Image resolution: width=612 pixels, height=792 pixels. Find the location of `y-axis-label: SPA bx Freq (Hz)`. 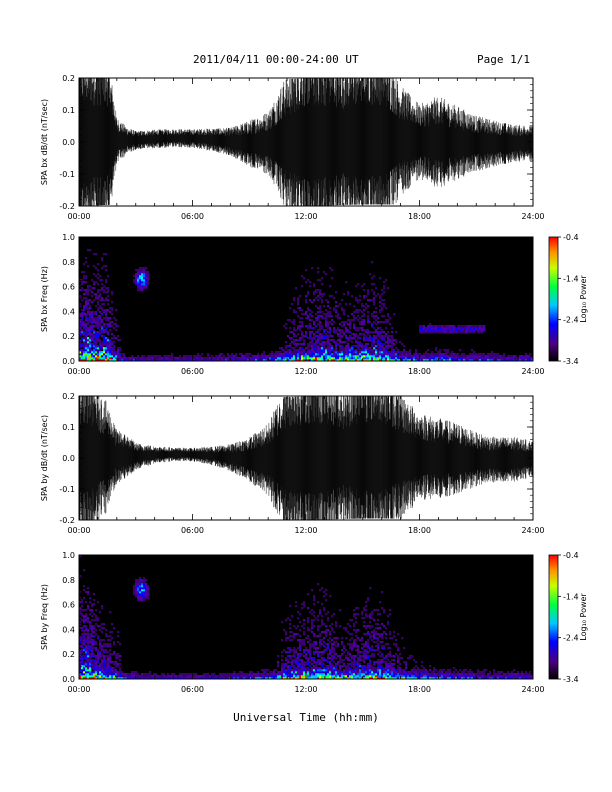

y-axis-label: SPA bx Freq (Hz) is located at coordinates (44, 299).